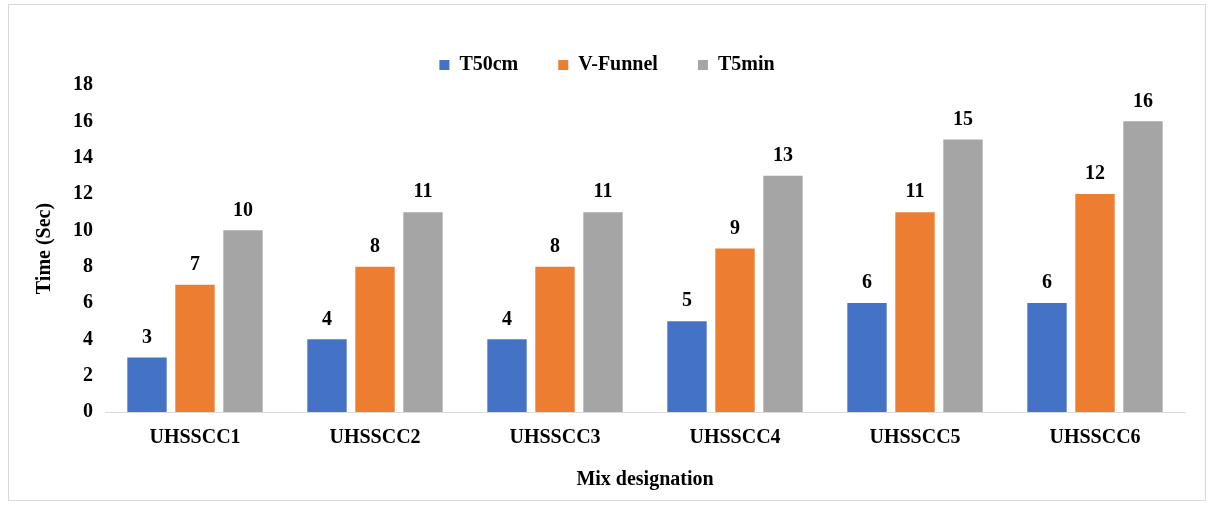 This screenshot has height=507, width=1214. What do you see at coordinates (147, 335) in the screenshot?
I see `data-label: 3` at bounding box center [147, 335].